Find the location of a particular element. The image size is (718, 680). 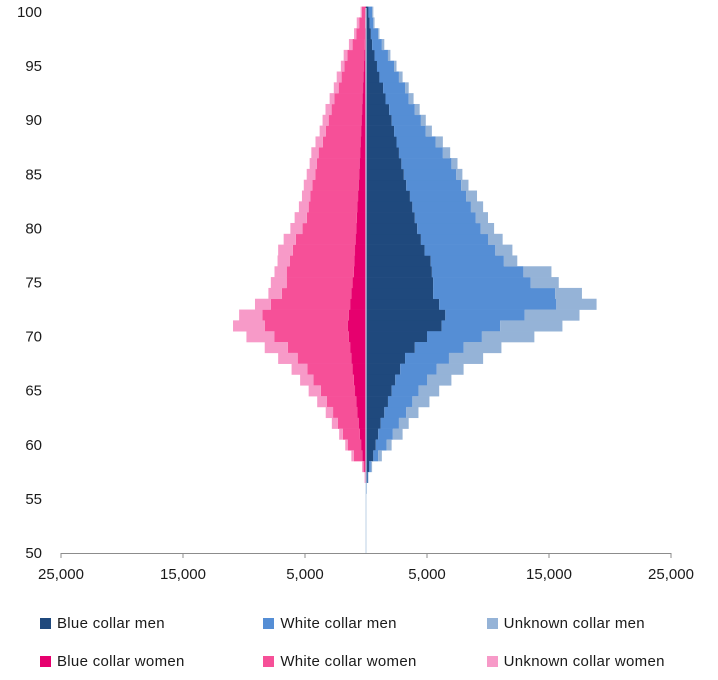

y-tick-label: 85 is located at coordinates (33, 174).